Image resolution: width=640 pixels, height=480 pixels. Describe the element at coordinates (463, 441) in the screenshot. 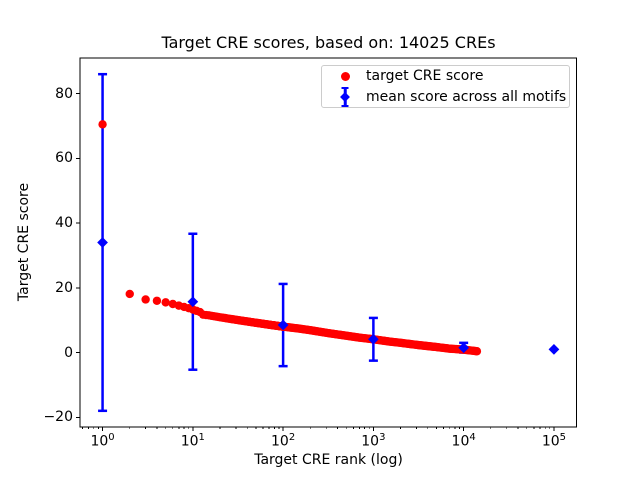

I see `x-tick-label-4: 10⁴` at that location.